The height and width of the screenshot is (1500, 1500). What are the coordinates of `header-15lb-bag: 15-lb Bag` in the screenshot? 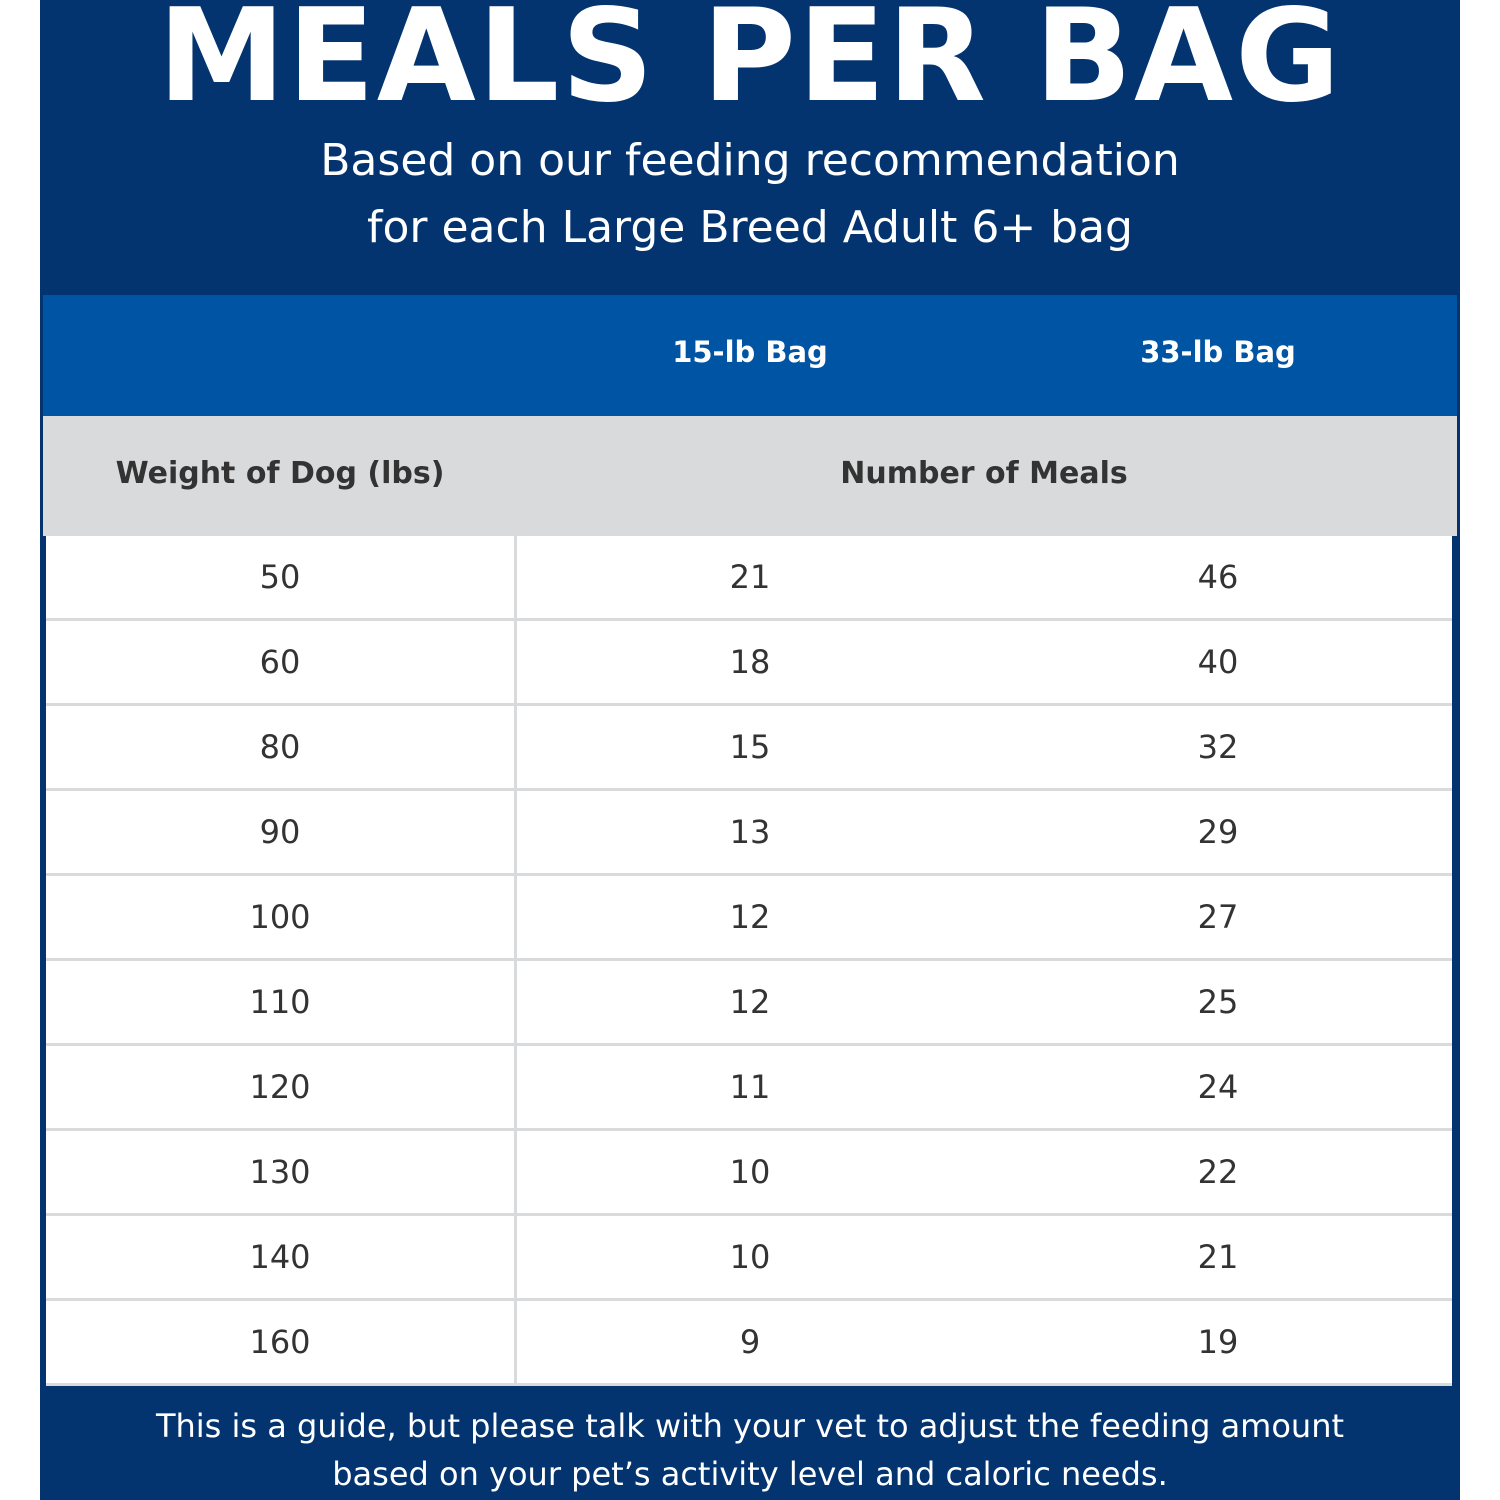 It's located at (750, 352).